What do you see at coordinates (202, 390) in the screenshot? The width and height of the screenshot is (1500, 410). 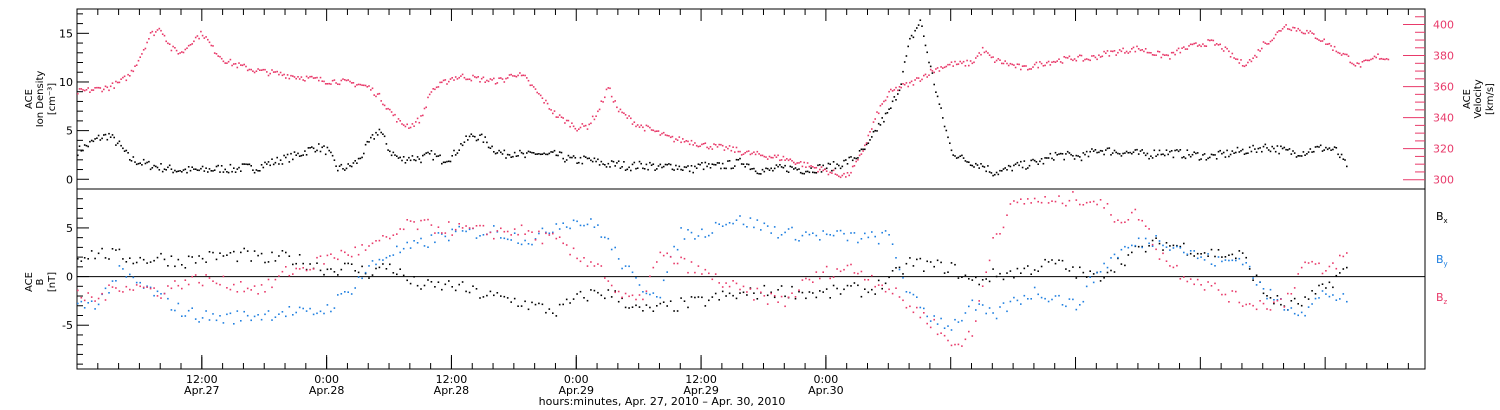 I see `x-axis-date-label: Apr.27` at bounding box center [202, 390].